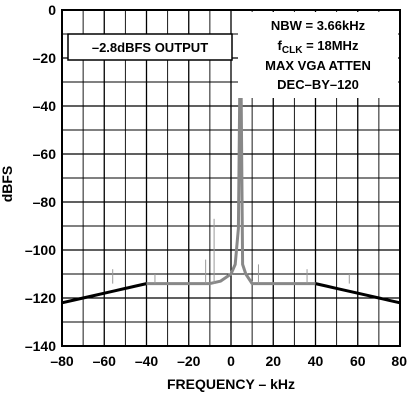  Describe the element at coordinates (318, 47) in the screenshot. I see `fclk-label: fCLK = 18MHz` at that location.